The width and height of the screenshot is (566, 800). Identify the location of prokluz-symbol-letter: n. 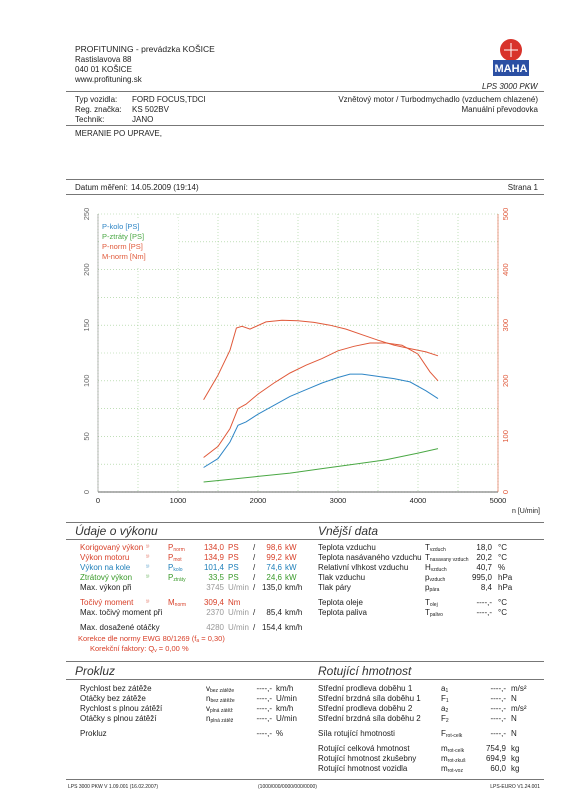
(208, 698).